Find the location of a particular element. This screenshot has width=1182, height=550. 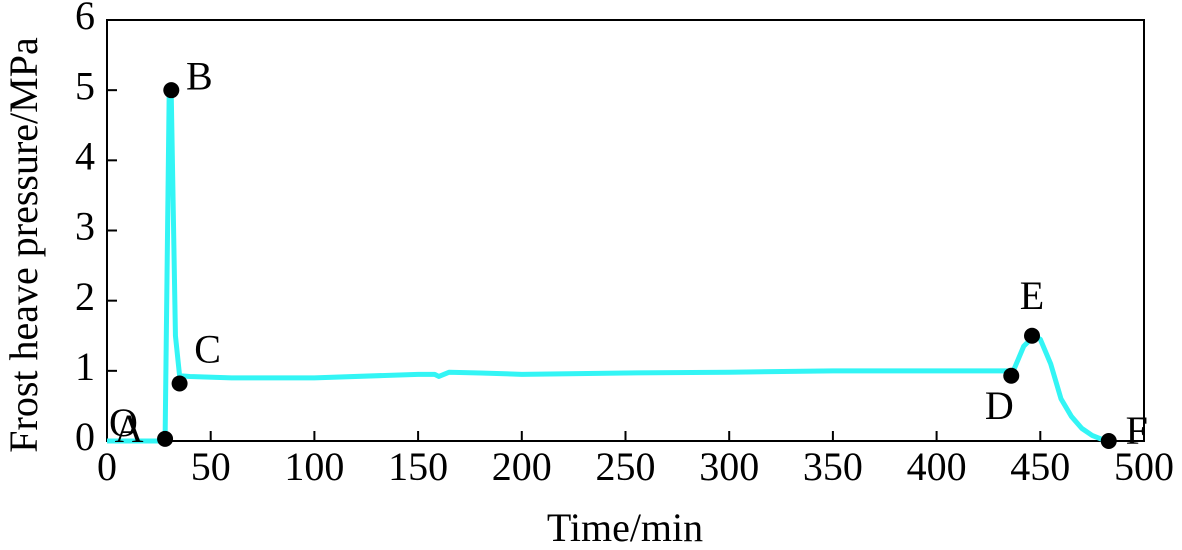

point-label: B is located at coordinates (199, 75).